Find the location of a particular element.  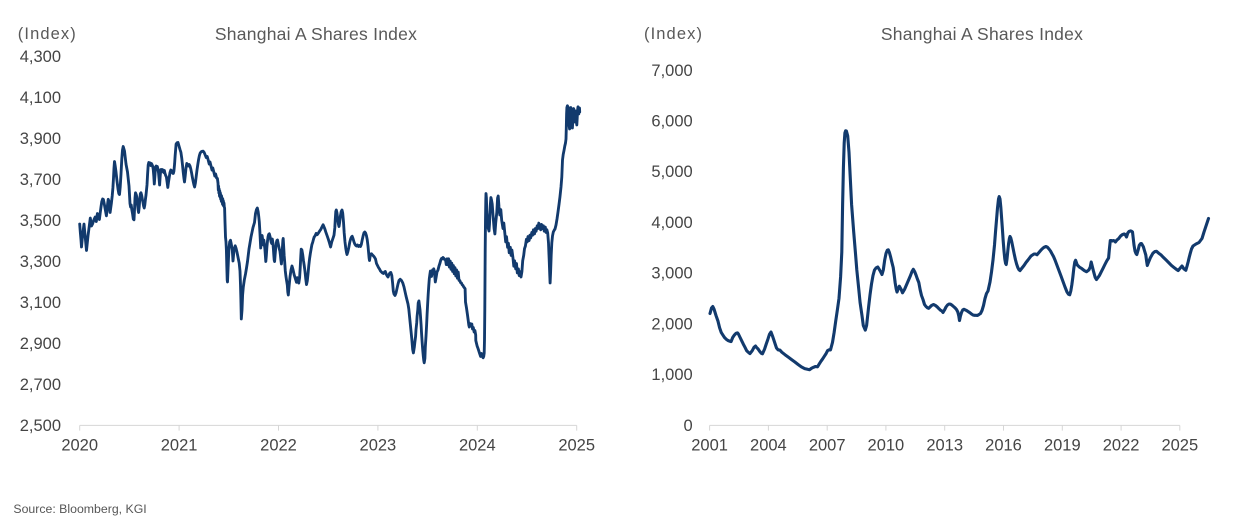

svg-text: 0 is located at coordinates (688, 426).